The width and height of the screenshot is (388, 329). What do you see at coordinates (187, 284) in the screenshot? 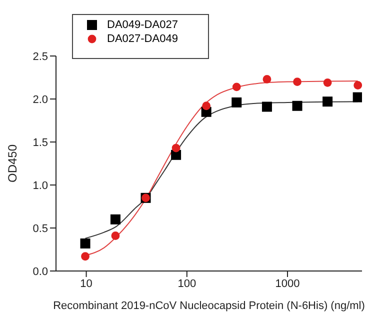
I see `x-tick-label: 100` at bounding box center [187, 284].